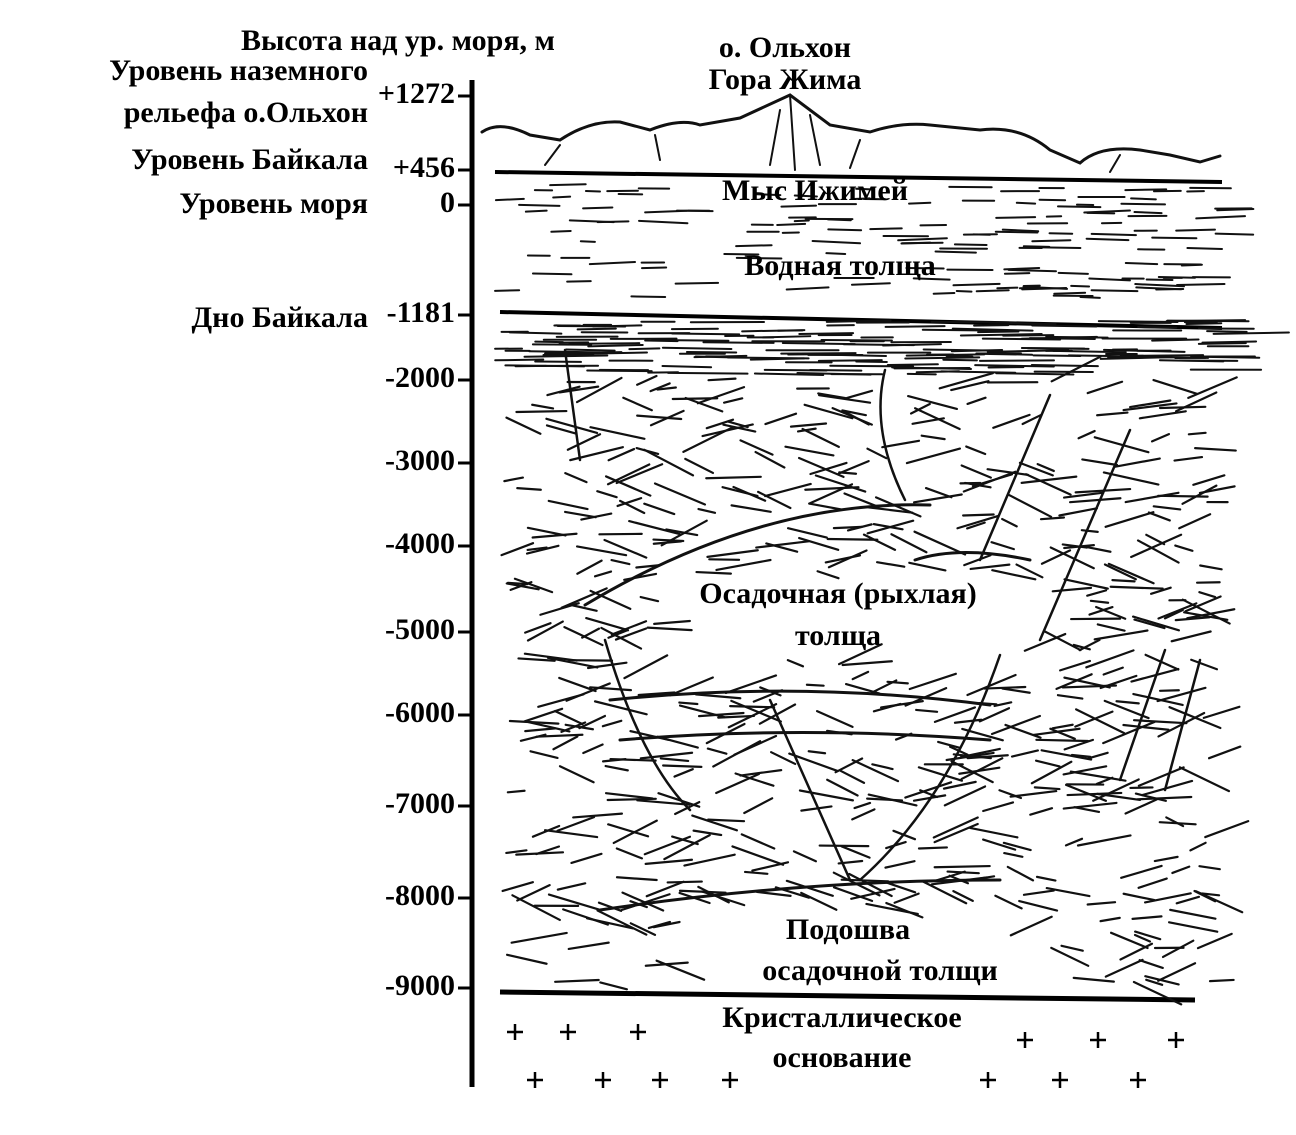  I want to click on region-label: осадочной толщи, so click(879, 970).